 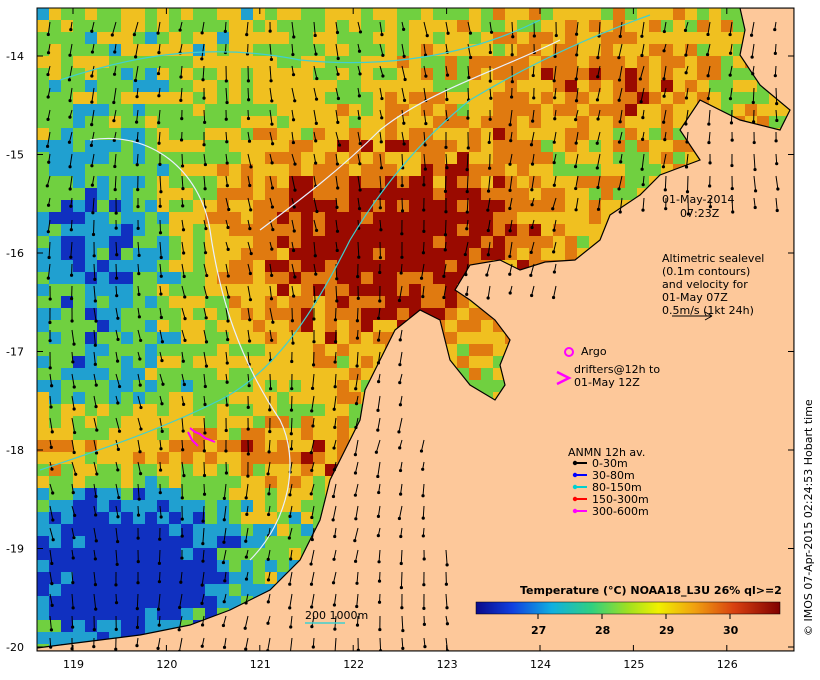 I want to click on depth-legend-arrow-head, so click(x=575, y=487).